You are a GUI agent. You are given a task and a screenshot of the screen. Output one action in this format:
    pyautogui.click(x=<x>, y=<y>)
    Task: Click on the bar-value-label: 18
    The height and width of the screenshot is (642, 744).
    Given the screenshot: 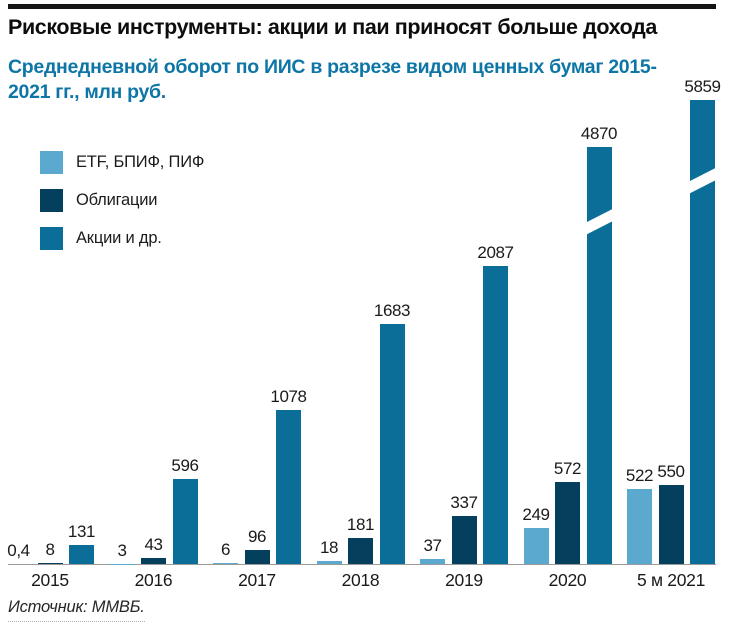 What is the action you would take?
    pyautogui.click(x=329, y=548)
    